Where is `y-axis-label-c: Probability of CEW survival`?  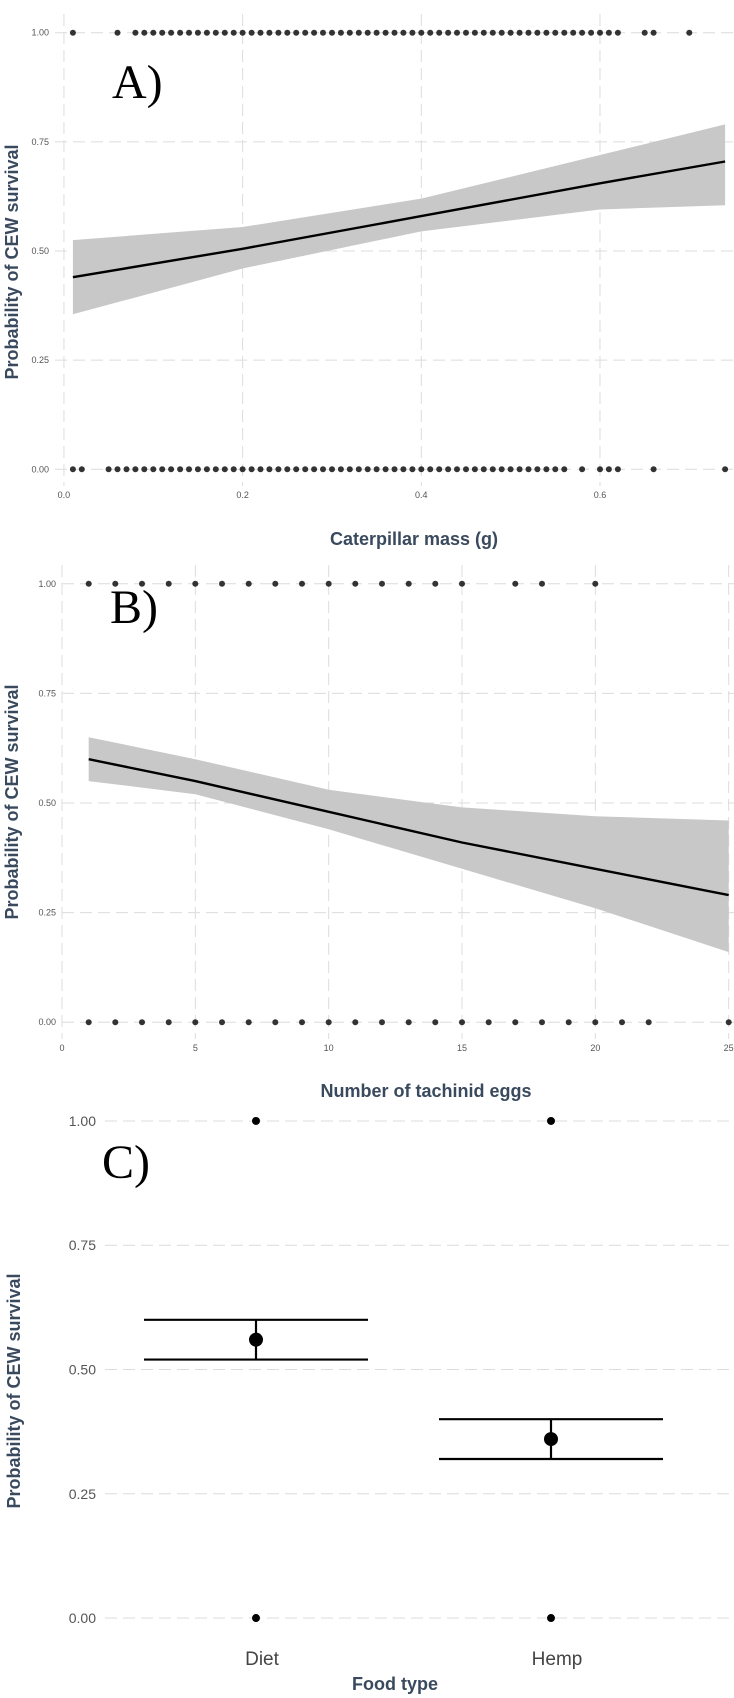
y-axis-label-c: Probability of CEW survival is located at coordinates (14, 1390).